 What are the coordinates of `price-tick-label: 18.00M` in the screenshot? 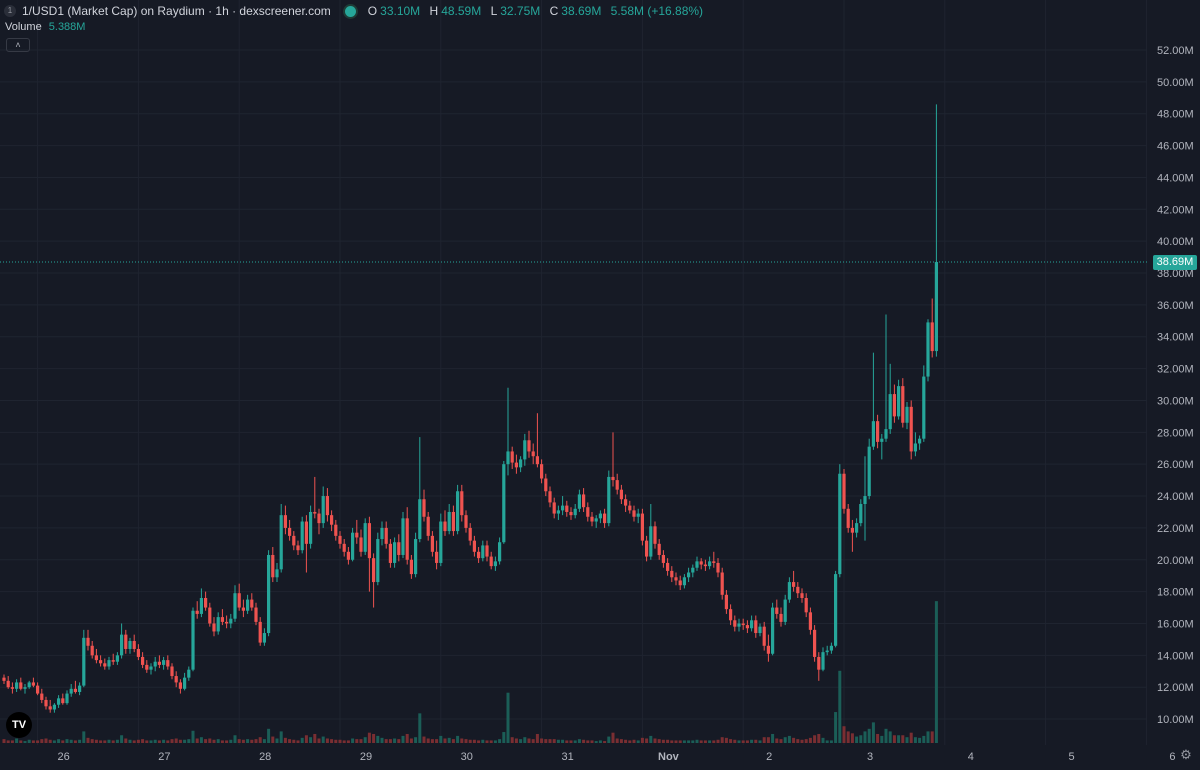 It's located at (1175, 593).